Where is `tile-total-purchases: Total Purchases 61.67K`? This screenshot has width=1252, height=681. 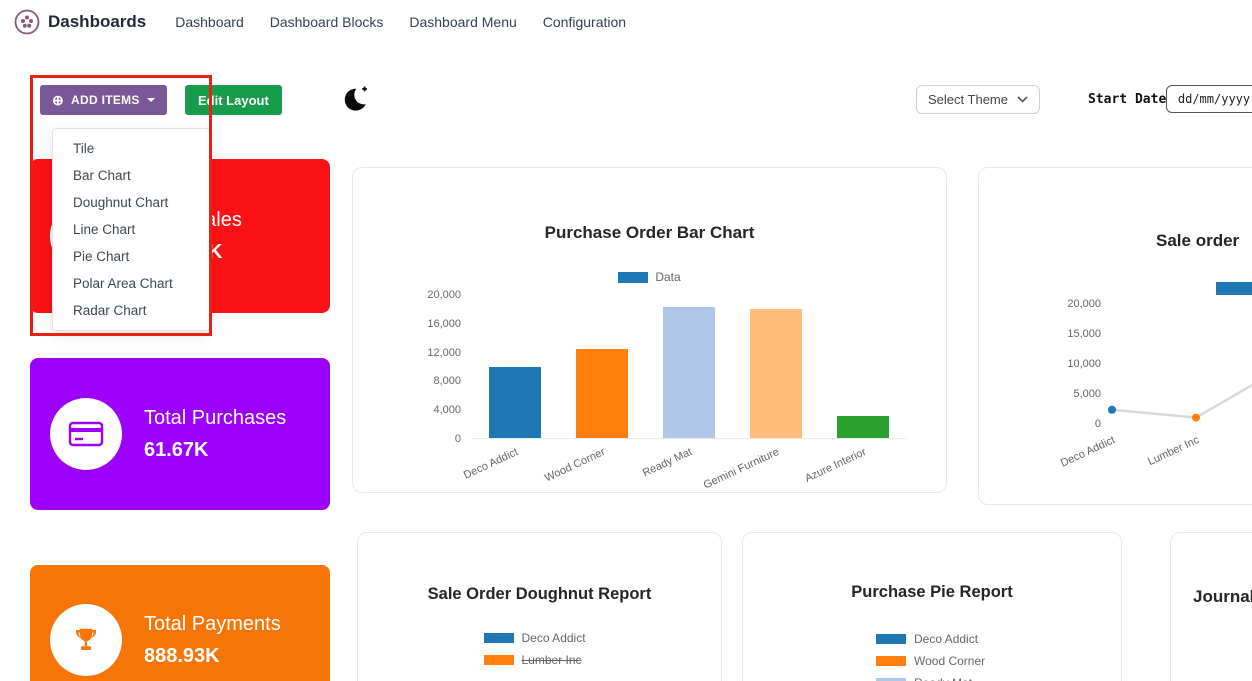 tile-total-purchases: Total Purchases 61.67K is located at coordinates (180, 434).